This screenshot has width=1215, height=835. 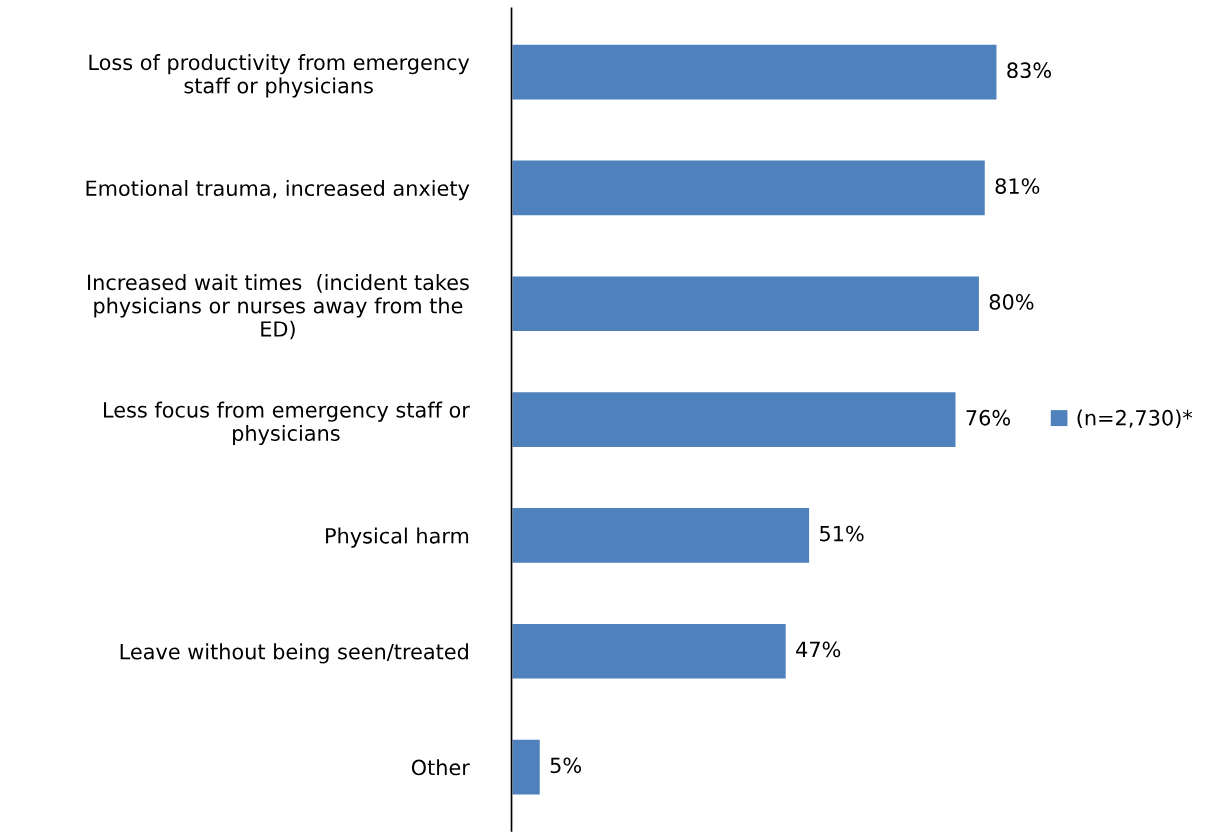 What do you see at coordinates (988, 417) in the screenshot?
I see `data-label: 76%` at bounding box center [988, 417].